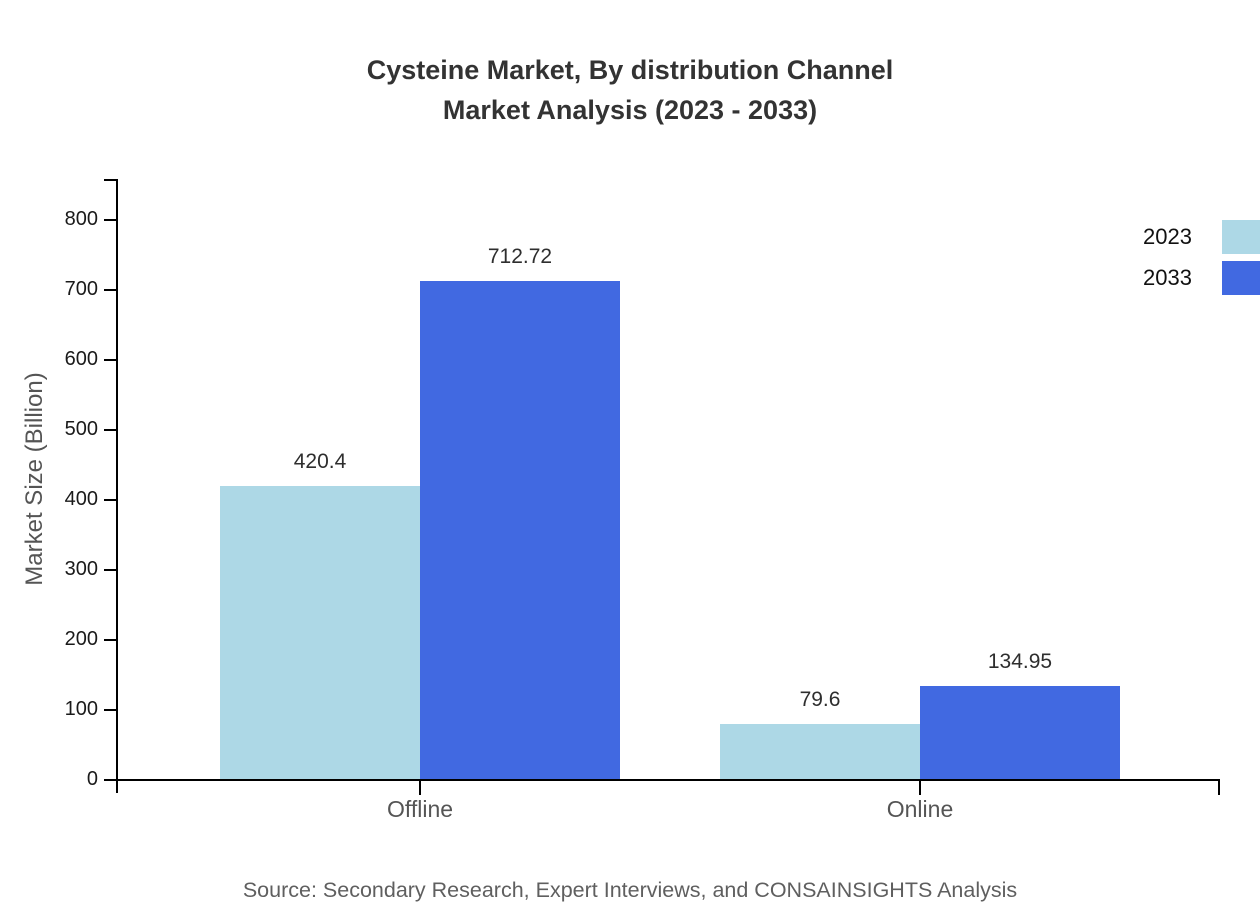  Describe the element at coordinates (34, 479) in the screenshot. I see `y-axis-title: Market Size (Billion)` at that location.